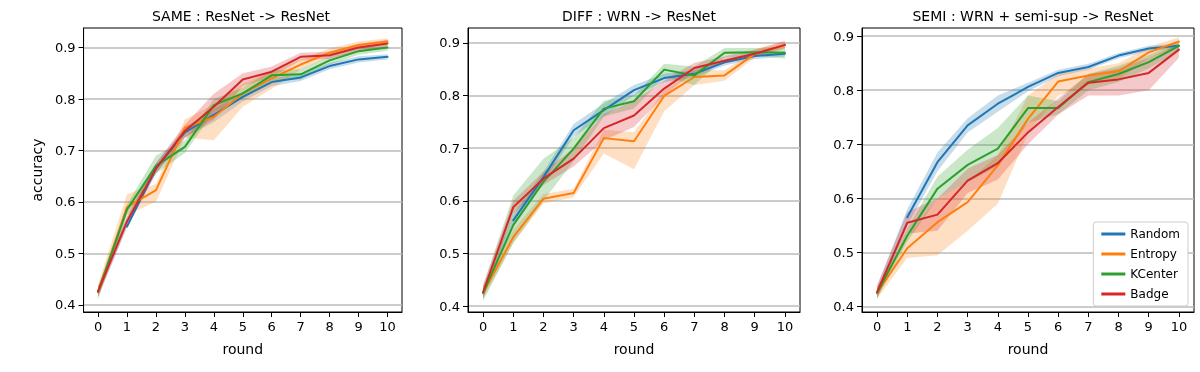 Image resolution: width=1200 pixels, height=372 pixels. Describe the element at coordinates (1033, 16) in the screenshot. I see `chart-title: SEMI : WRN + semi-sup -> ResNet` at that location.